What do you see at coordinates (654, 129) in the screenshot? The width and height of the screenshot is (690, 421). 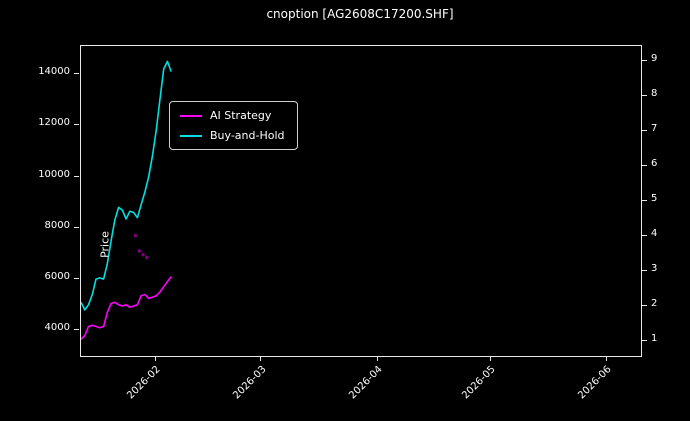 I see `y-tick-label-return: 7` at bounding box center [654, 129].